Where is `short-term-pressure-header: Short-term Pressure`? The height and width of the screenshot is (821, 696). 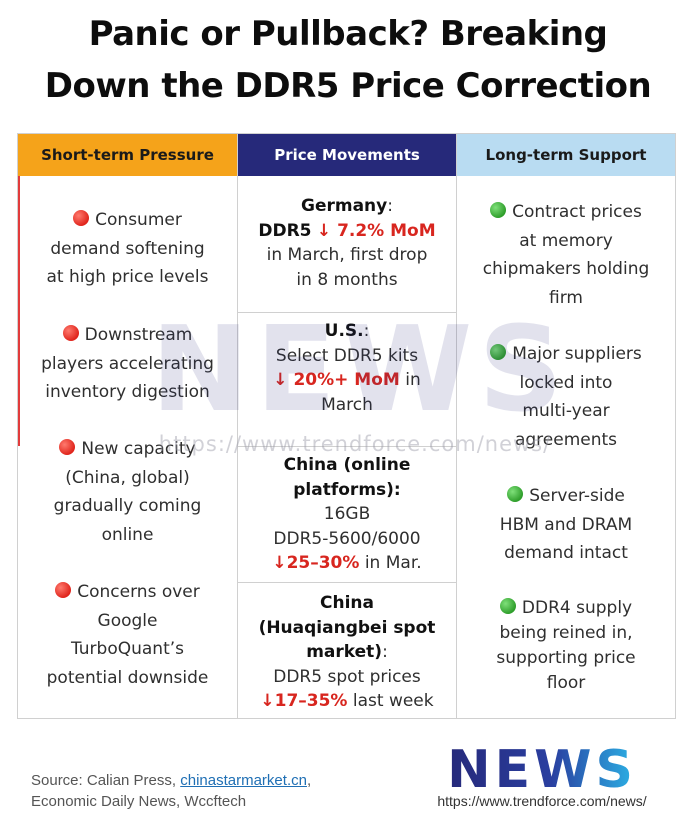 short-term-pressure-header: Short-term Pressure is located at coordinates (127, 155).